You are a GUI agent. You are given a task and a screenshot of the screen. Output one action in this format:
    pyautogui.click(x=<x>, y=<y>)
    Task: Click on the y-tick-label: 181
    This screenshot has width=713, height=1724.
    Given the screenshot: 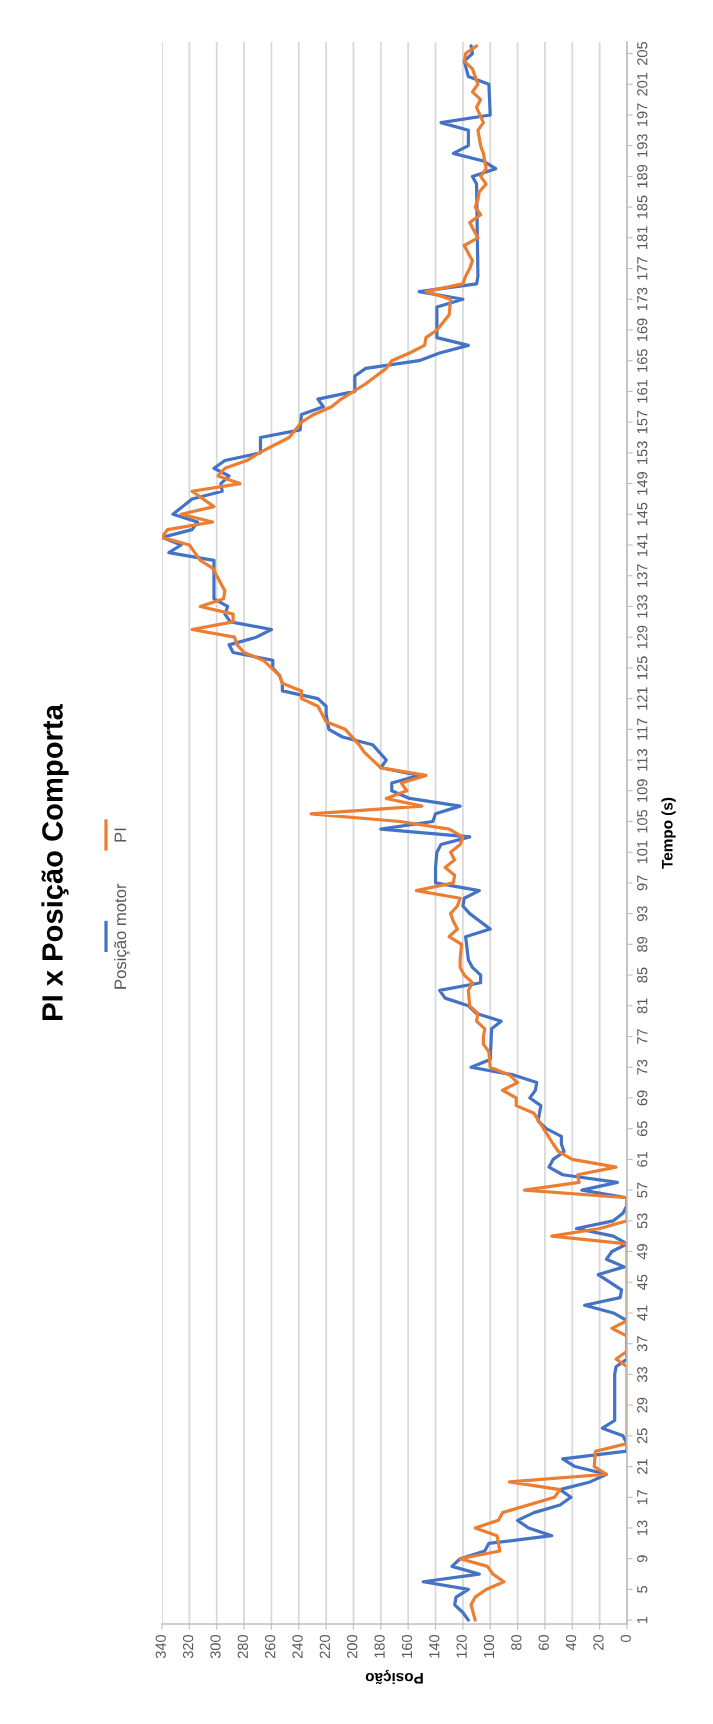 What is the action you would take?
    pyautogui.click(x=642, y=237)
    